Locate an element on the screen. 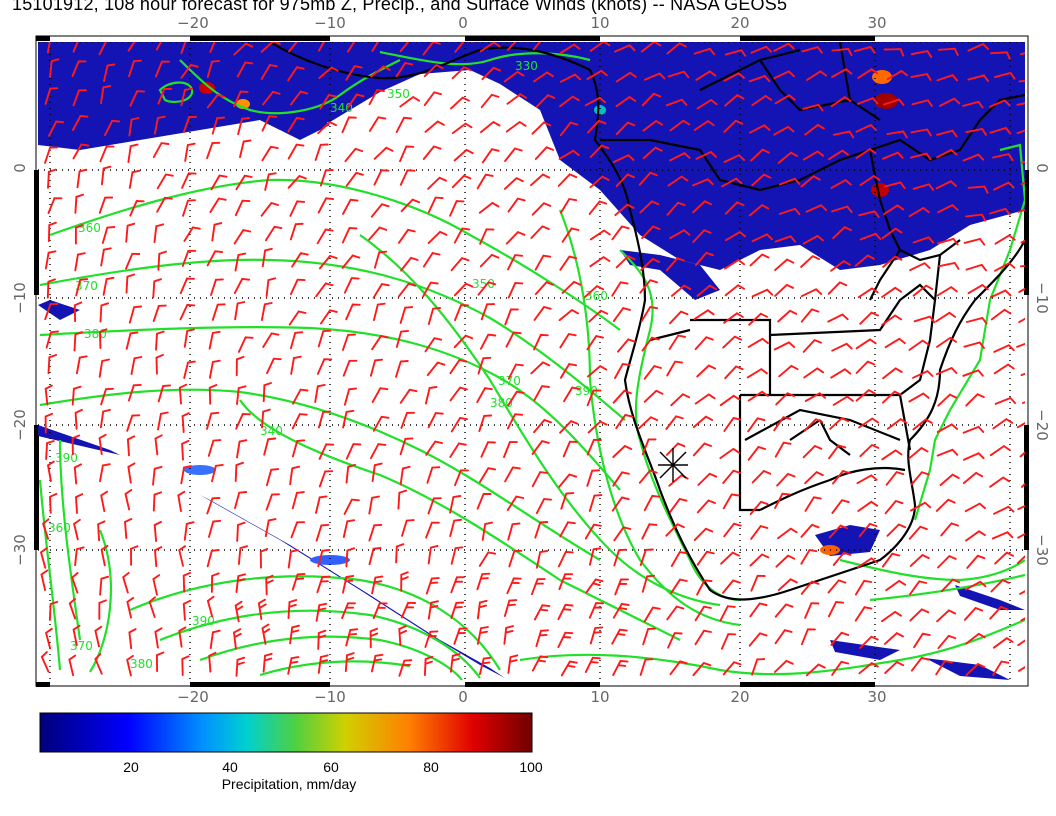 Image resolution: width=1056 pixels, height=816 pixels. contour-label: 380 is located at coordinates (141, 664).